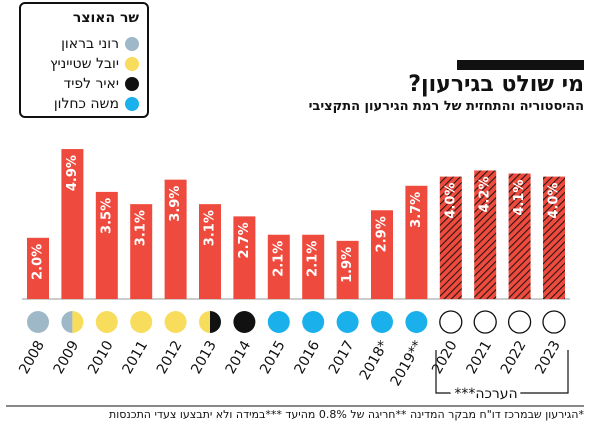 The height and width of the screenshot is (428, 590). I want to click on bar-label-2020: 4.0%, so click(450, 201).